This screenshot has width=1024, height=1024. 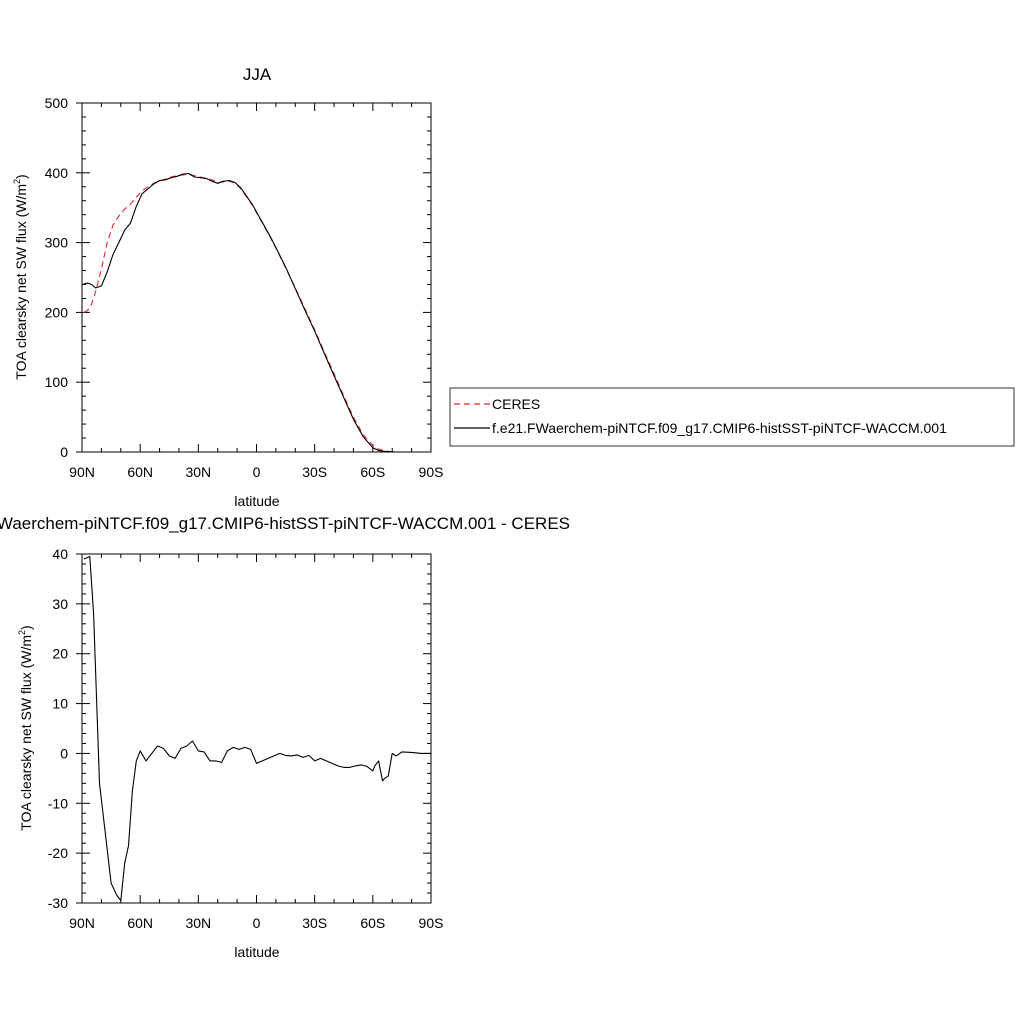 I want to click on bottom-chart-y-axis-label: TOA clearsky net SW flux (W/m2), so click(x=25, y=727).